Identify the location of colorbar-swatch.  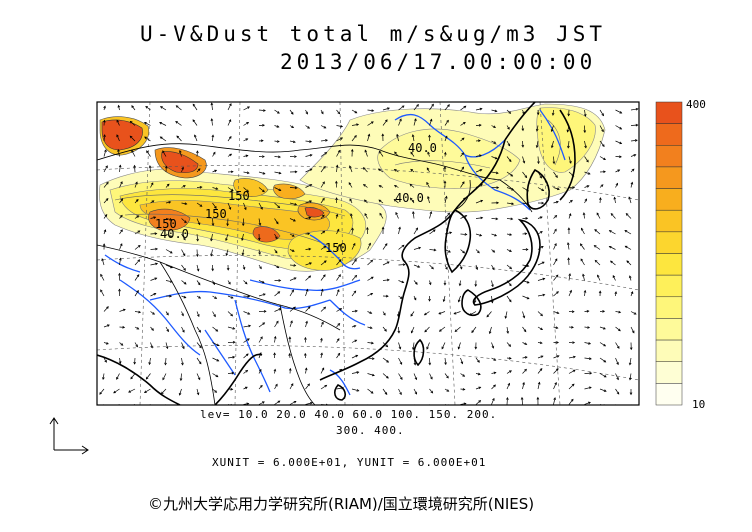
(669, 199).